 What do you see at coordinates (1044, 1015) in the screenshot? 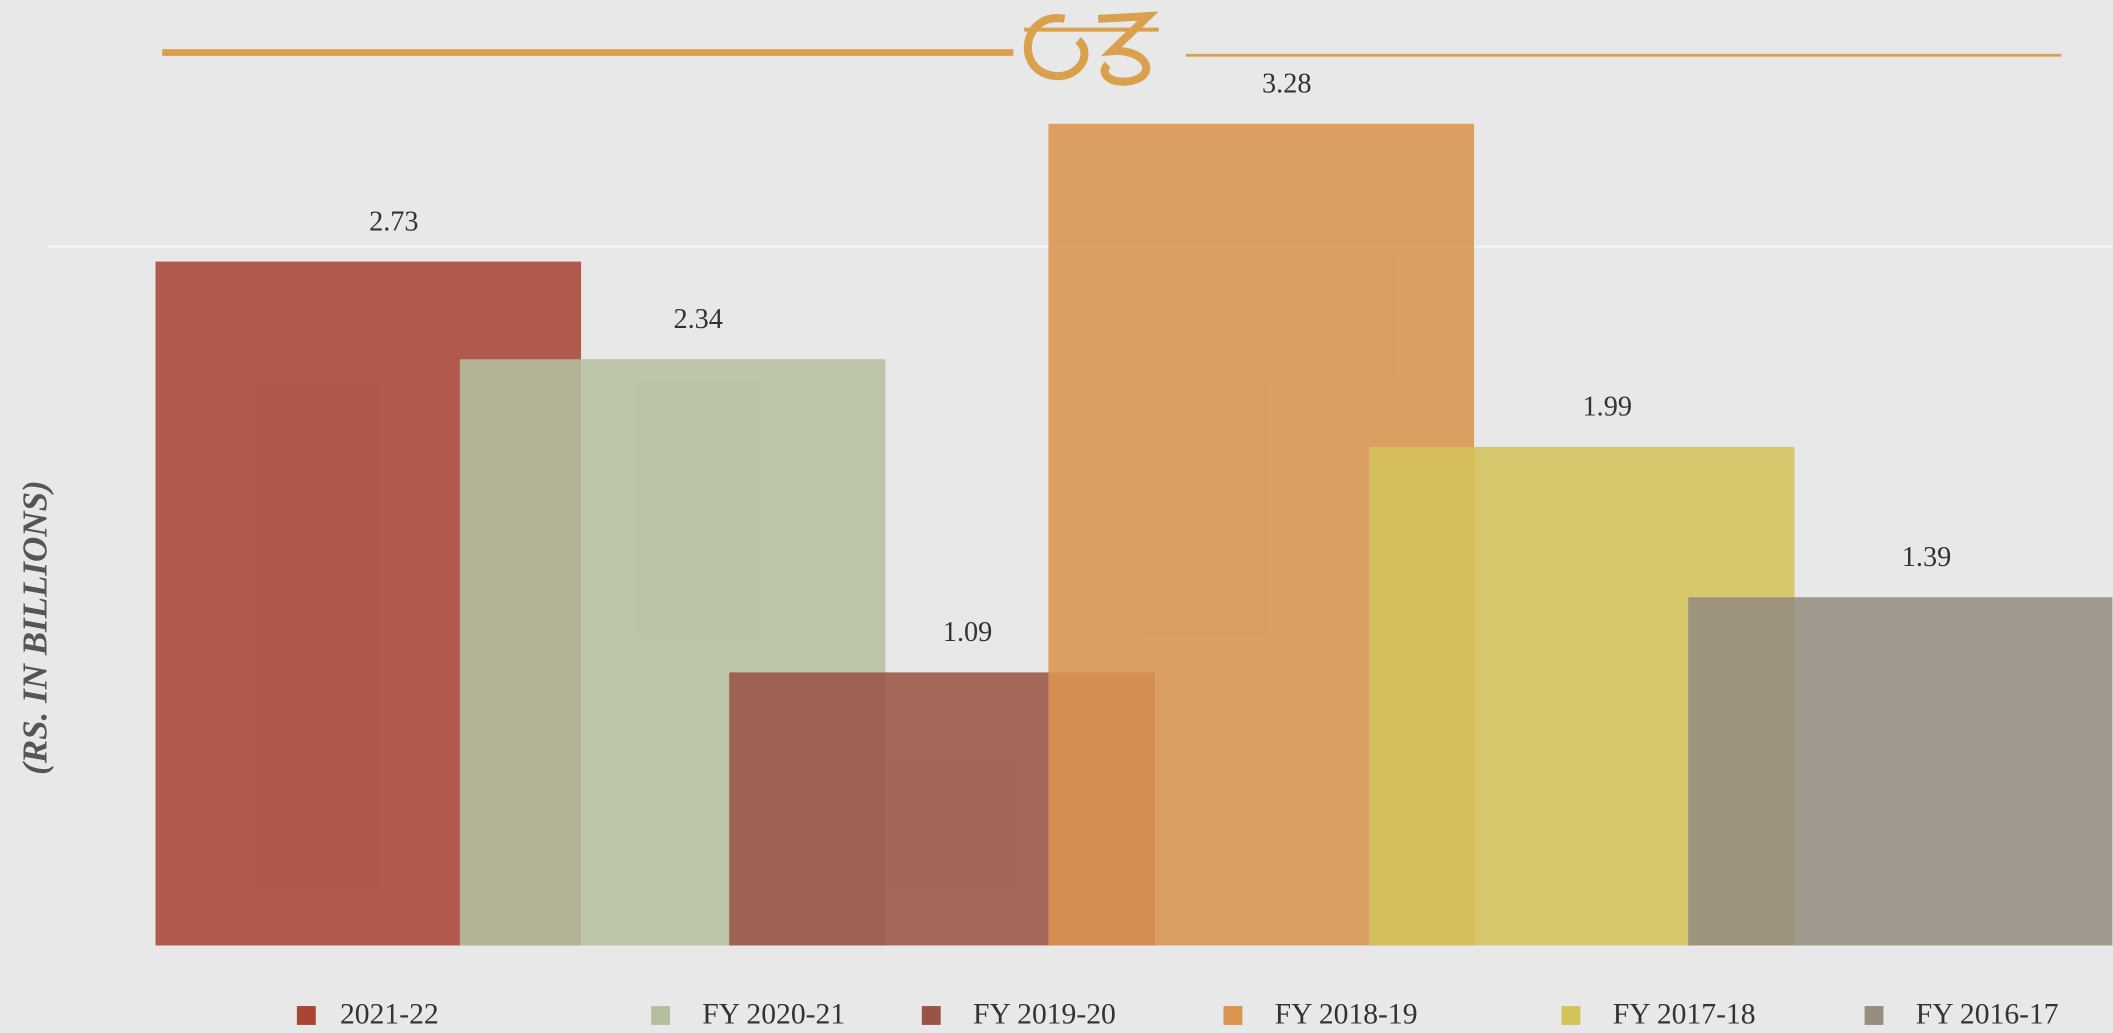
I see `legend-label: FY 2019-20` at bounding box center [1044, 1015].